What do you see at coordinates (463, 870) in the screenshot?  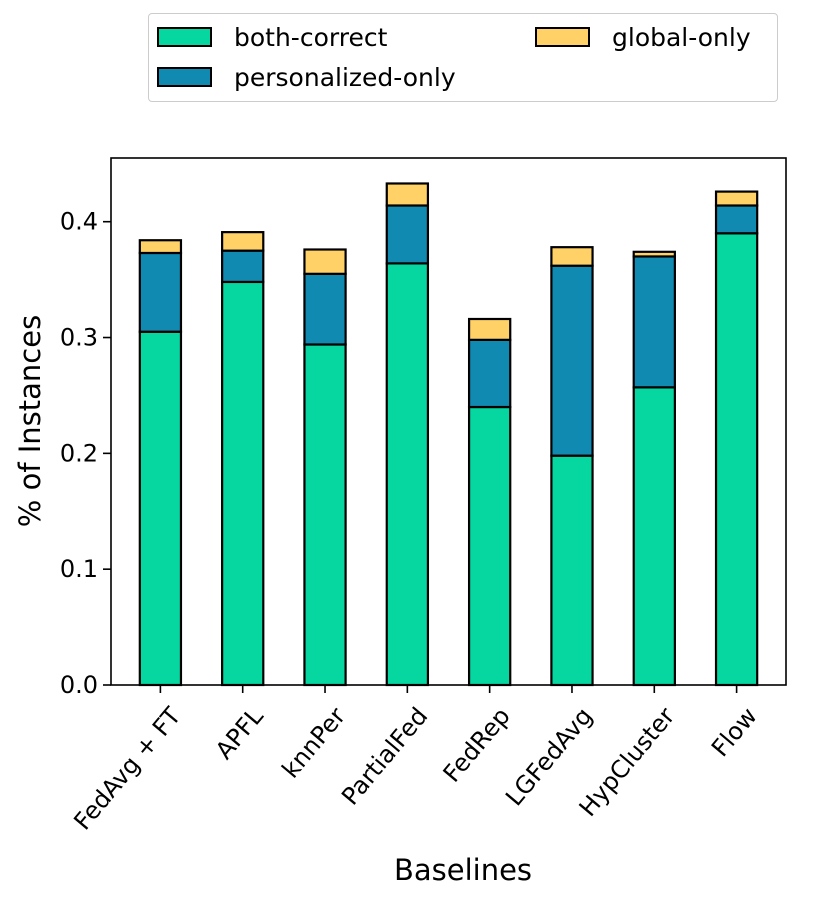 I see `x-axis-label: Baselines` at bounding box center [463, 870].